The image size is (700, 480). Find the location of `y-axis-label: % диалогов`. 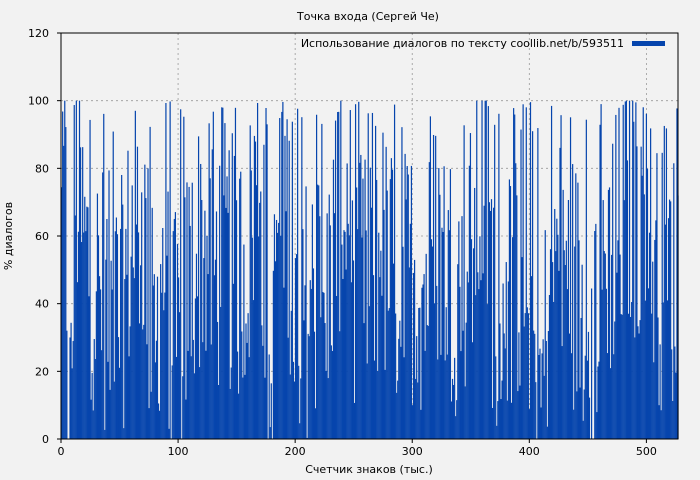

y-axis-label: % диалогов is located at coordinates (8, 236).